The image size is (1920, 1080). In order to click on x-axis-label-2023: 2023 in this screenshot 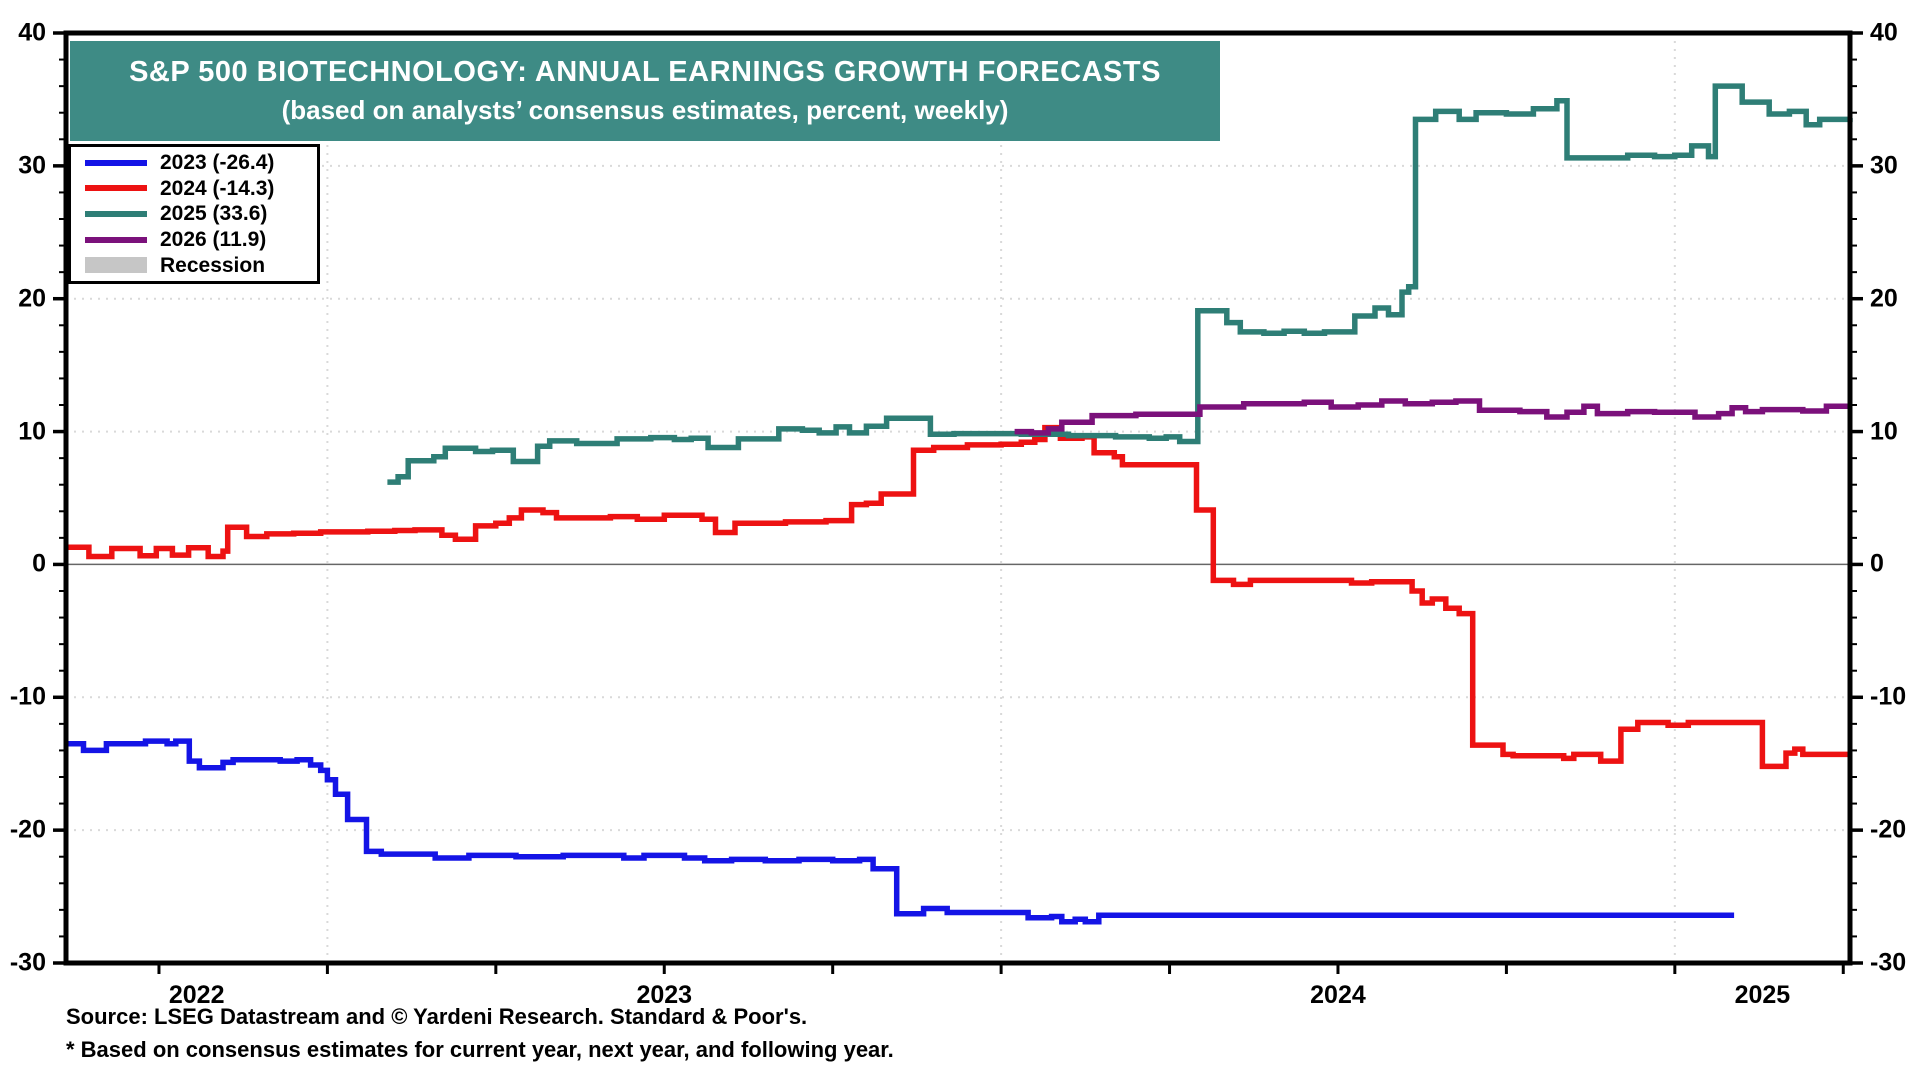, I will do `click(664, 995)`.